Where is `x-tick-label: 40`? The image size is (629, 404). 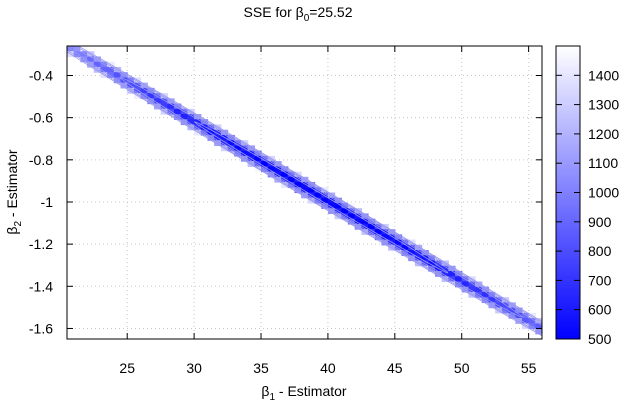
x-tick-label: 40 is located at coordinates (328, 368).